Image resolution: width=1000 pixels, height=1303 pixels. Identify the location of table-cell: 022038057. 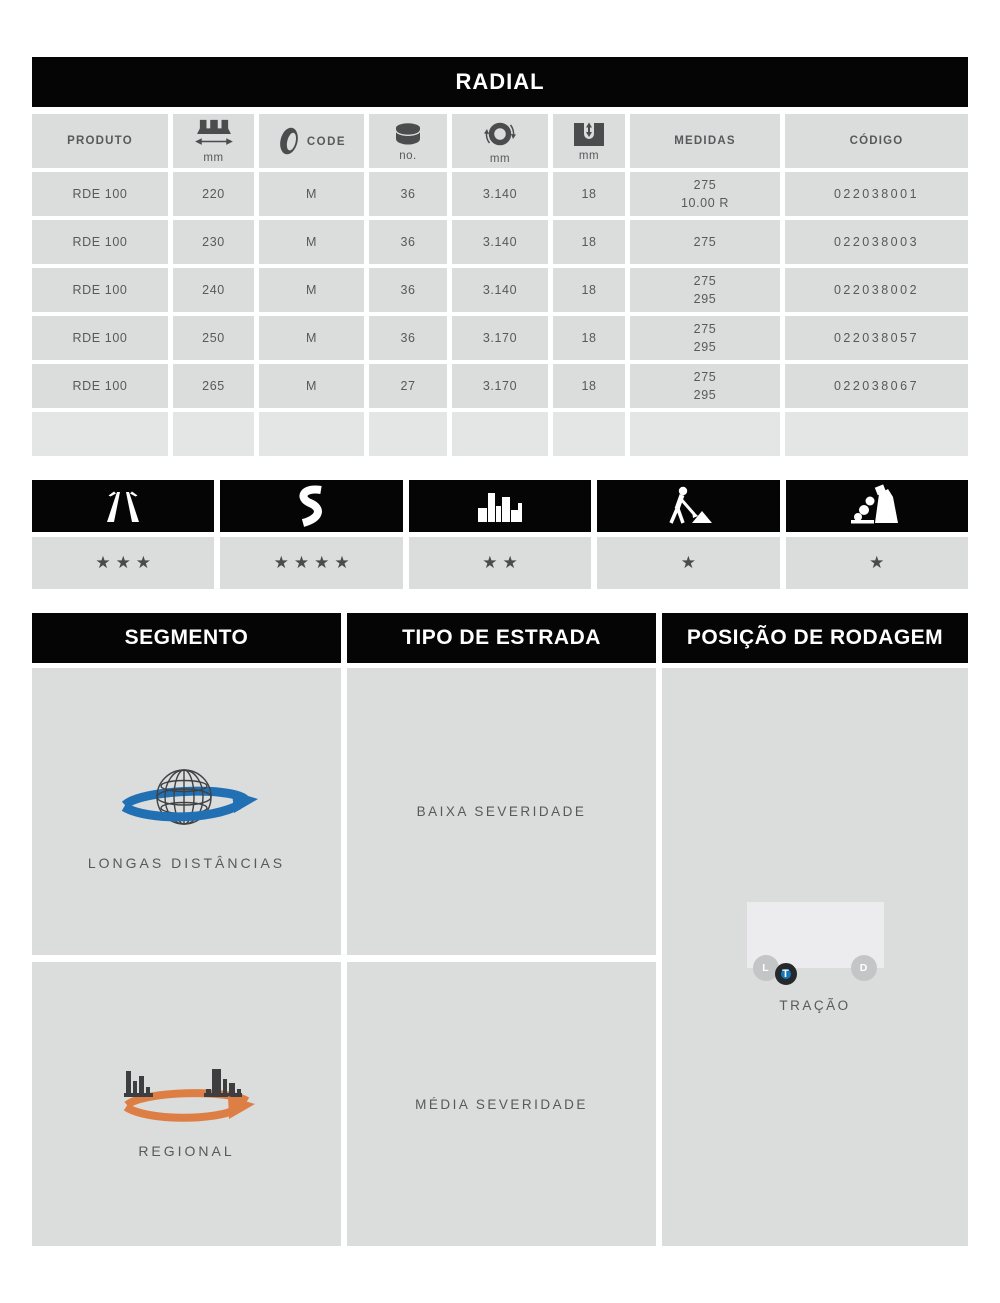
(876, 338).